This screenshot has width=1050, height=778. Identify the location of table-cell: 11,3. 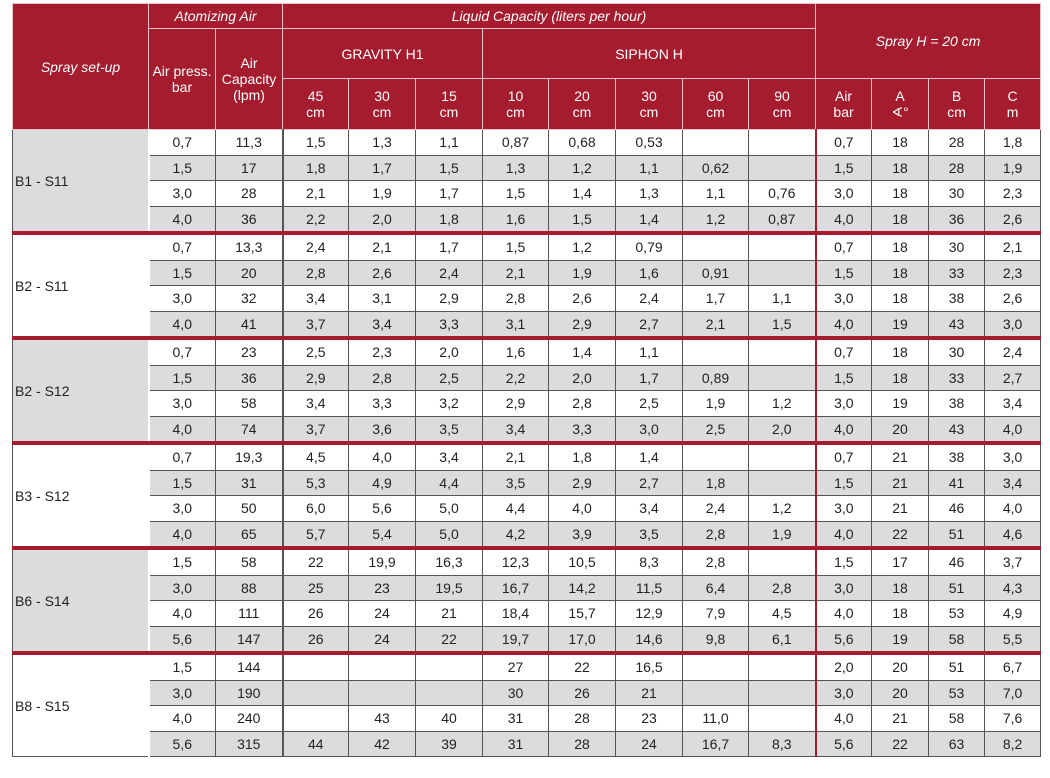
(249, 142).